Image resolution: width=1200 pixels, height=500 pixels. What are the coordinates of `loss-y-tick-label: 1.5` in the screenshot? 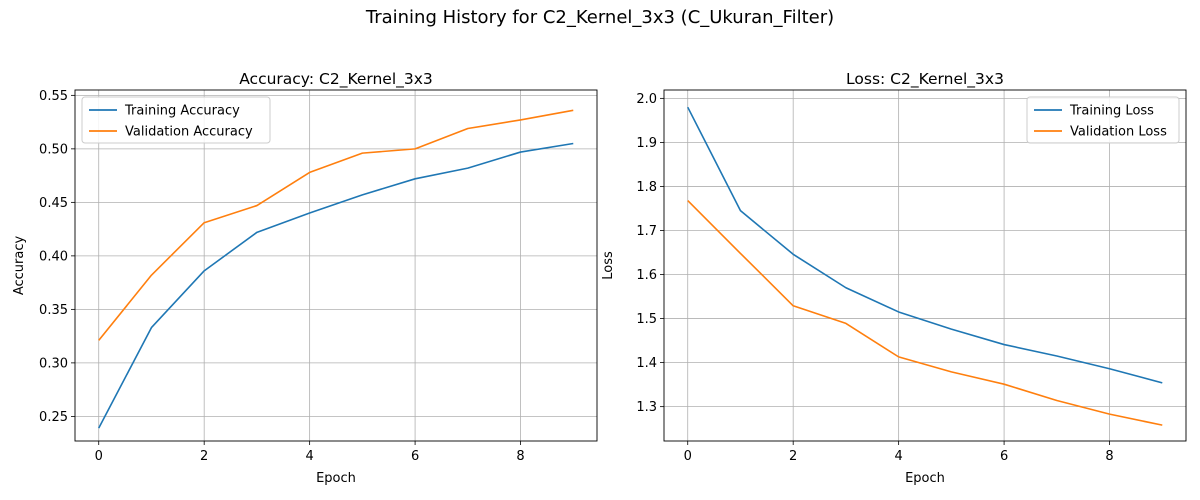 It's located at (646, 319).